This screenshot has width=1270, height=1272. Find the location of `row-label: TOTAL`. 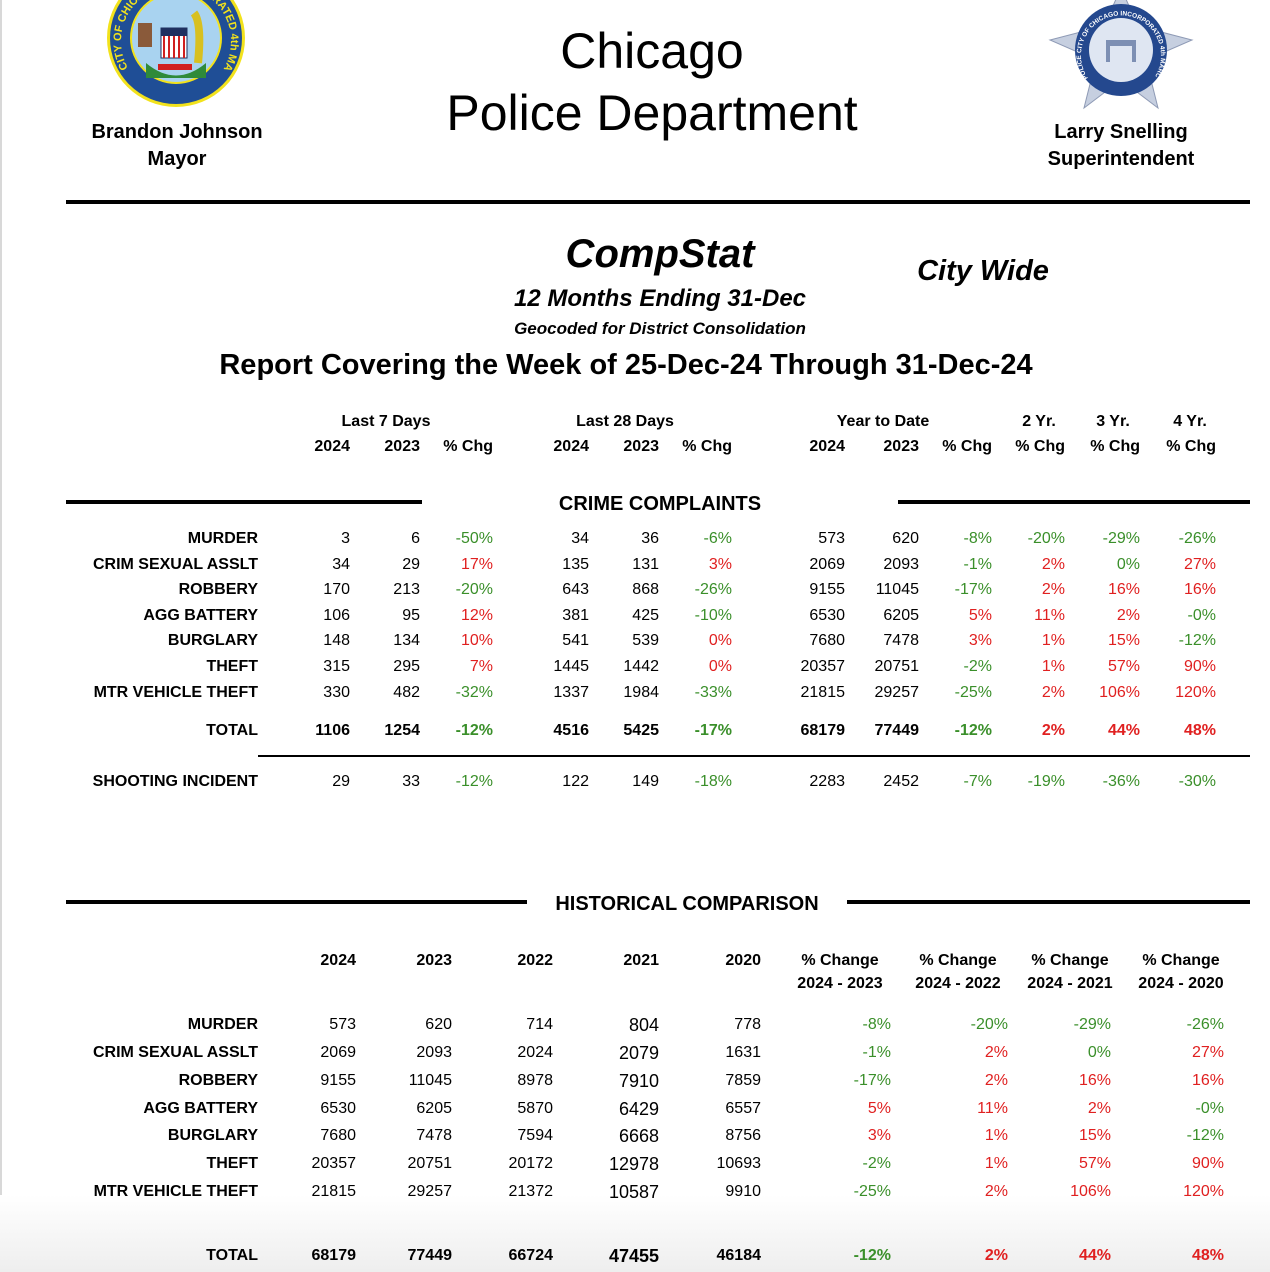

row-label: TOTAL is located at coordinates (232, 1255).